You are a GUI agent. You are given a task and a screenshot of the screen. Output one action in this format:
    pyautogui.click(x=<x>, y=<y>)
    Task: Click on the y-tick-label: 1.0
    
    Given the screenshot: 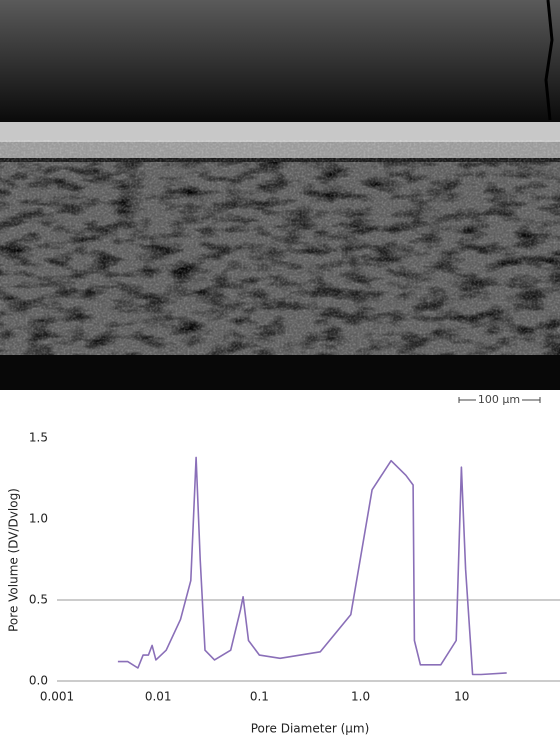 What is the action you would take?
    pyautogui.click(x=38, y=519)
    